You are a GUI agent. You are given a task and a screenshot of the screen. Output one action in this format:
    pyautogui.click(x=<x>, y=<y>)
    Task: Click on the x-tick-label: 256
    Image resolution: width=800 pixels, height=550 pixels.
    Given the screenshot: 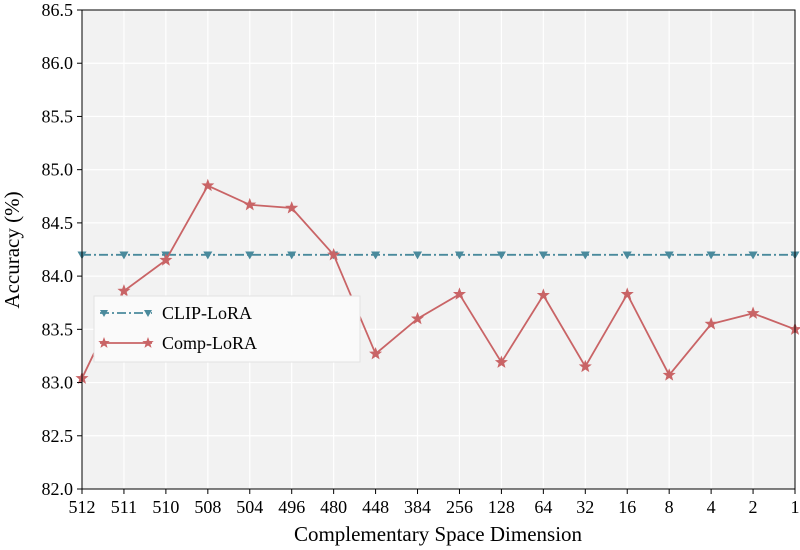 What is the action you would take?
    pyautogui.click(x=459, y=507)
    